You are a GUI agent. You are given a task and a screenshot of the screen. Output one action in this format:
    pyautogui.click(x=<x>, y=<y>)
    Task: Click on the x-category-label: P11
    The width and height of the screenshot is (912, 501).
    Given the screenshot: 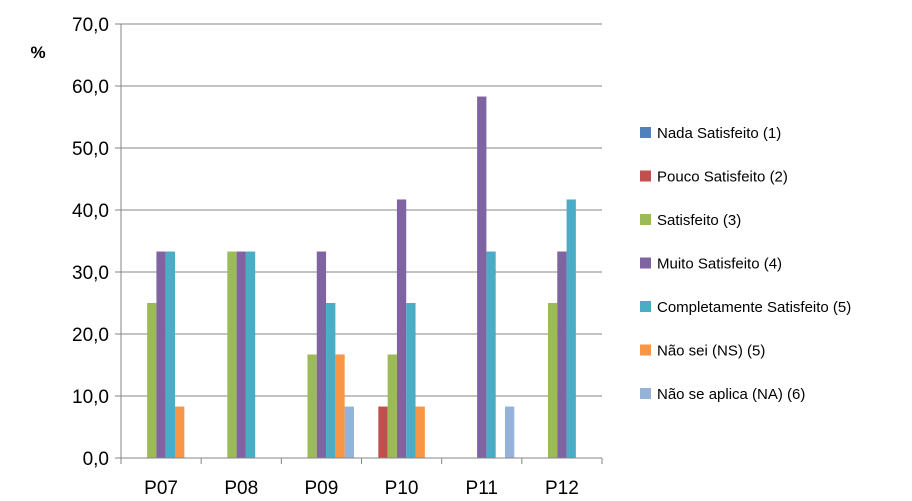 What is the action you would take?
    pyautogui.click(x=482, y=488)
    